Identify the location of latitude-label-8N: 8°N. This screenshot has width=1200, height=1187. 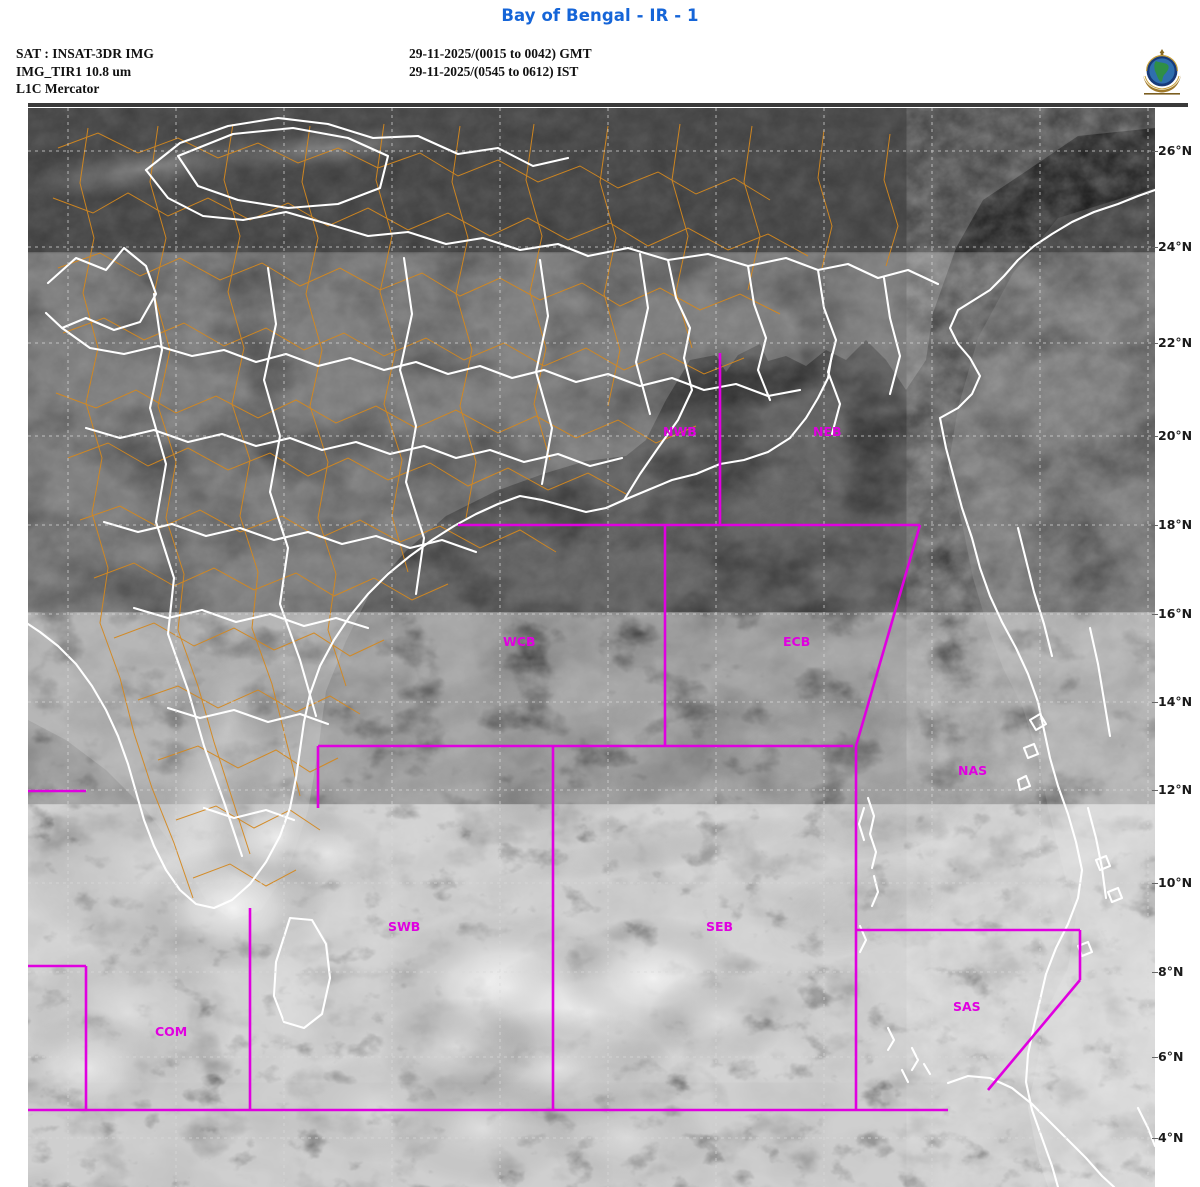
(1167, 971).